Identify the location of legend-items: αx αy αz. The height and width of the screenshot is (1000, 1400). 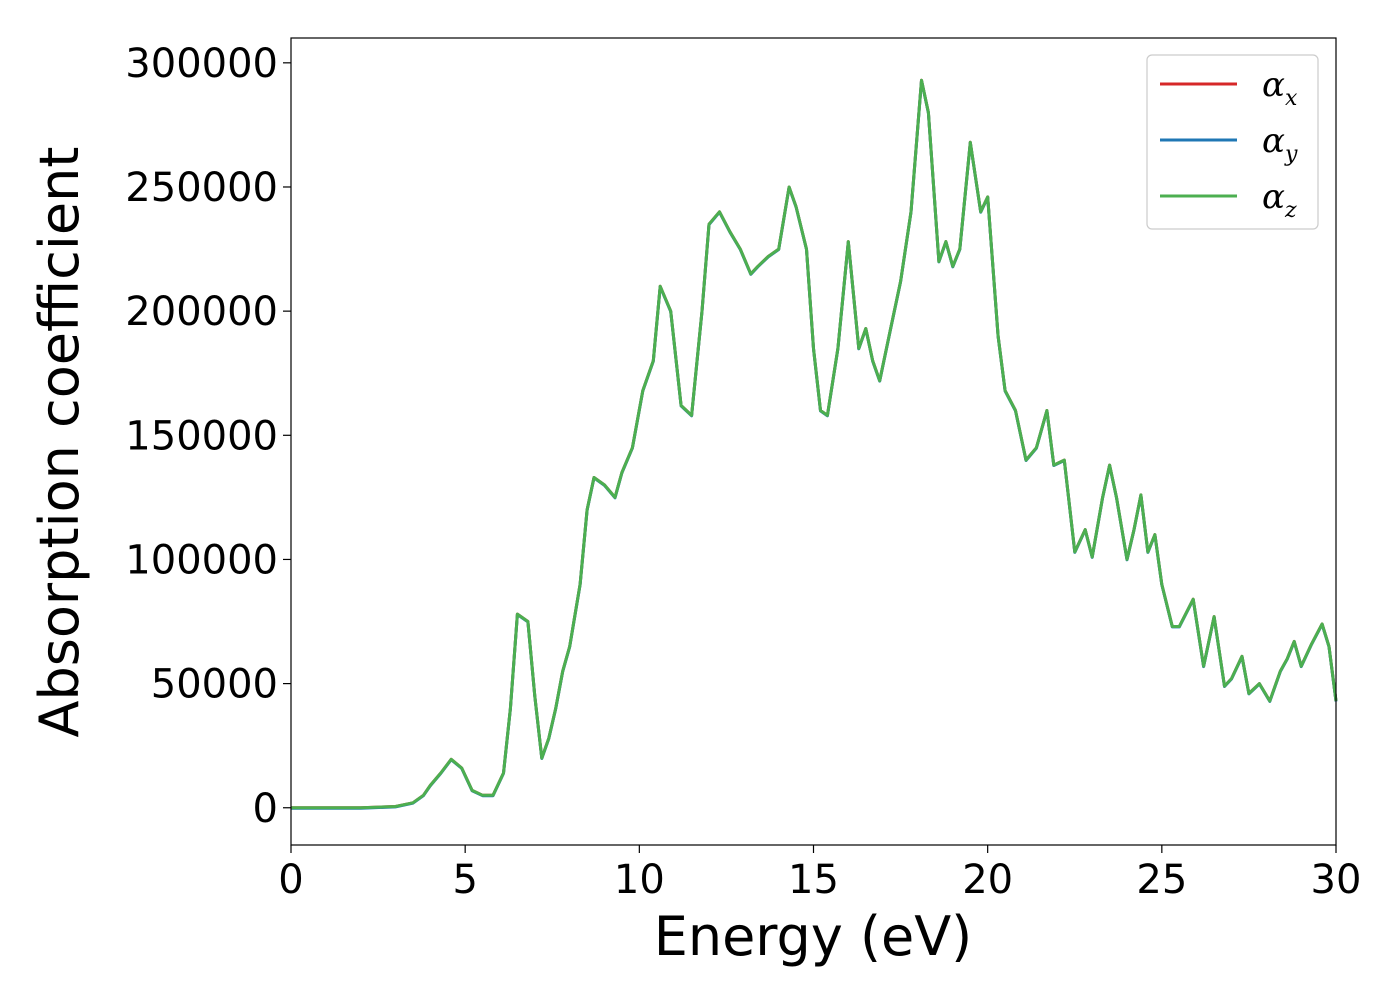
(1229, 144).